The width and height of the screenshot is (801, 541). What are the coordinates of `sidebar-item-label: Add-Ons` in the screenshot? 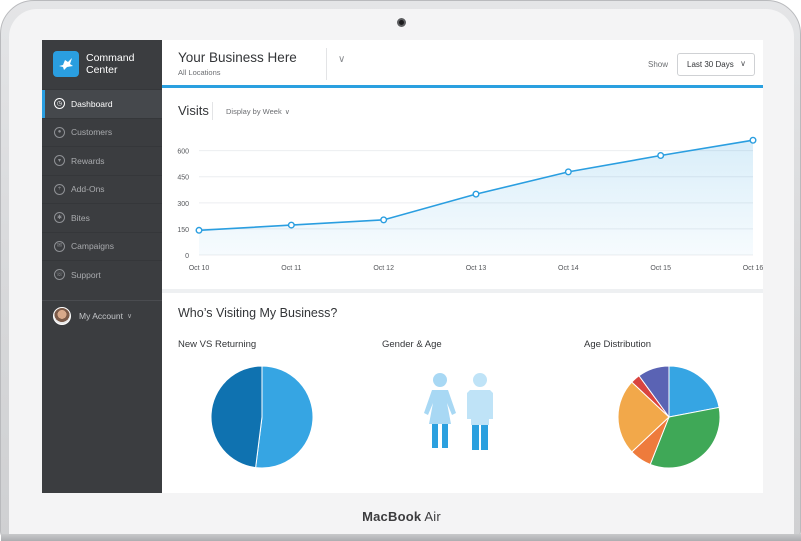 It's located at (88, 189).